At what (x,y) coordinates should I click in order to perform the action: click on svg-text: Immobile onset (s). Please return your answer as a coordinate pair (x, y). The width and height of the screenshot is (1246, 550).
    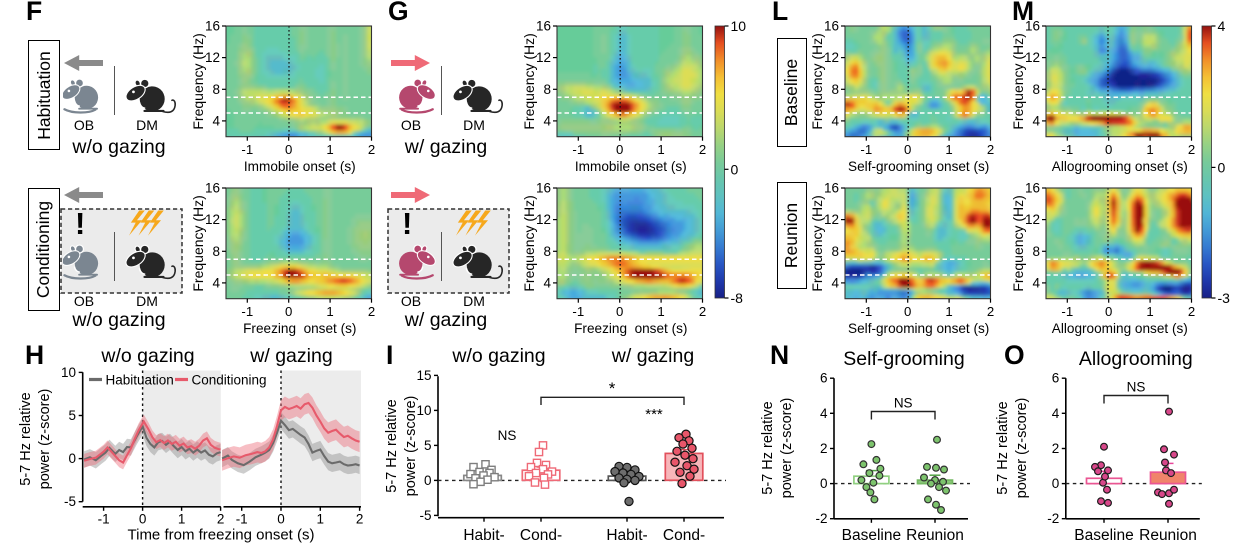
    Looking at the image, I should click on (300, 166).